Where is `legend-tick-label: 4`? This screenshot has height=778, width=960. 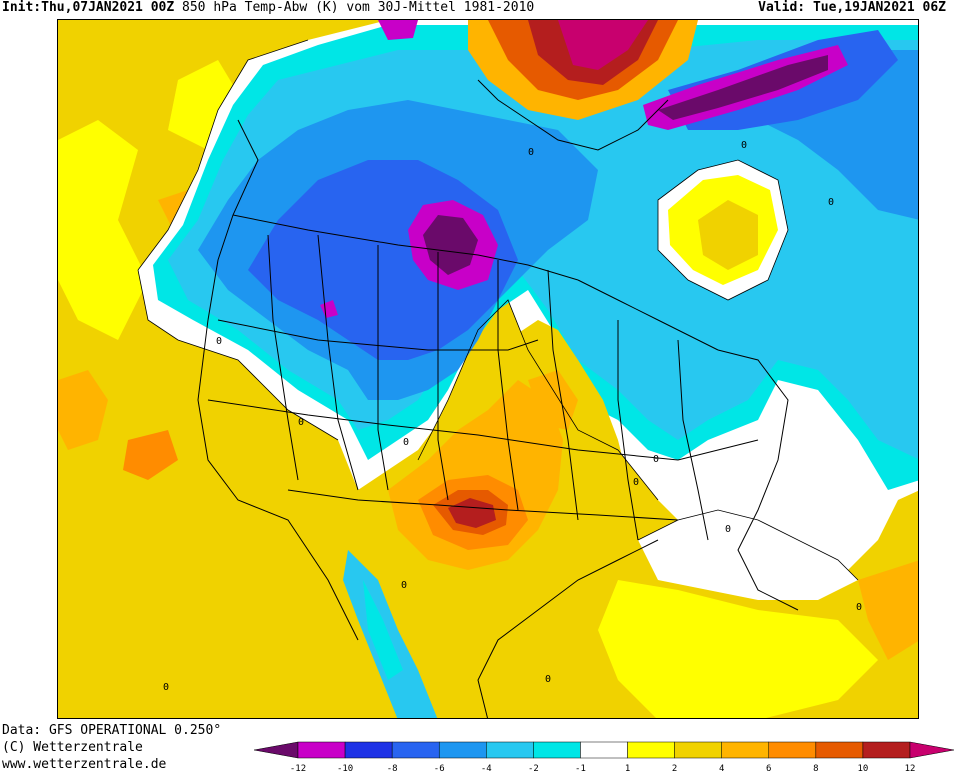
legend-tick-label: 4 is located at coordinates (721, 769).